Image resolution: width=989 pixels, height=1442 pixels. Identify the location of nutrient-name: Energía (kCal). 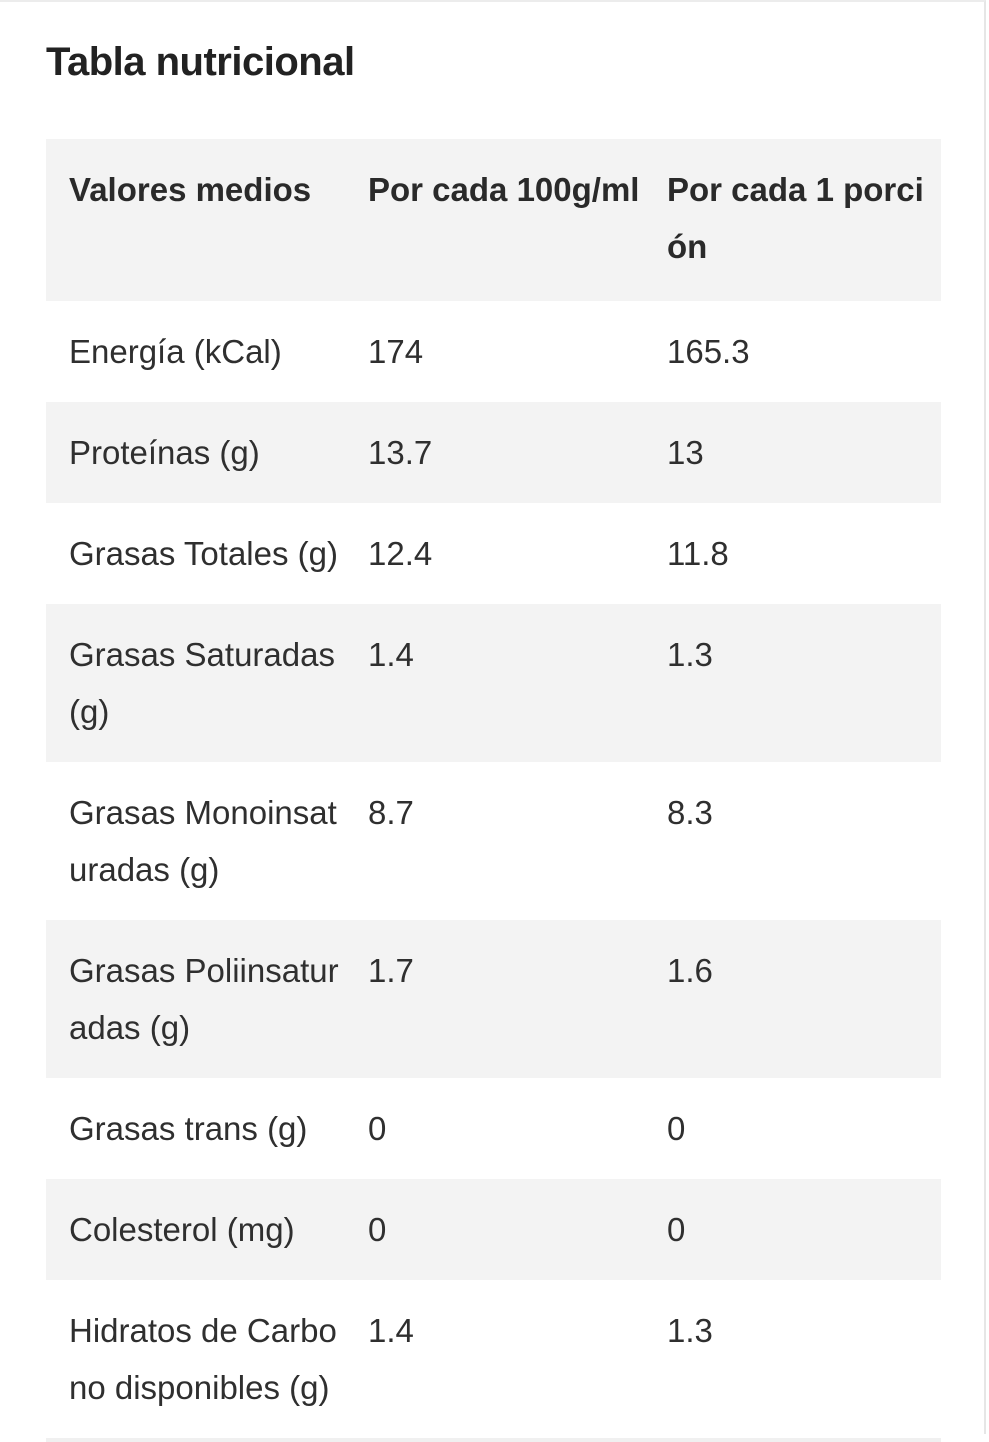
(175, 351).